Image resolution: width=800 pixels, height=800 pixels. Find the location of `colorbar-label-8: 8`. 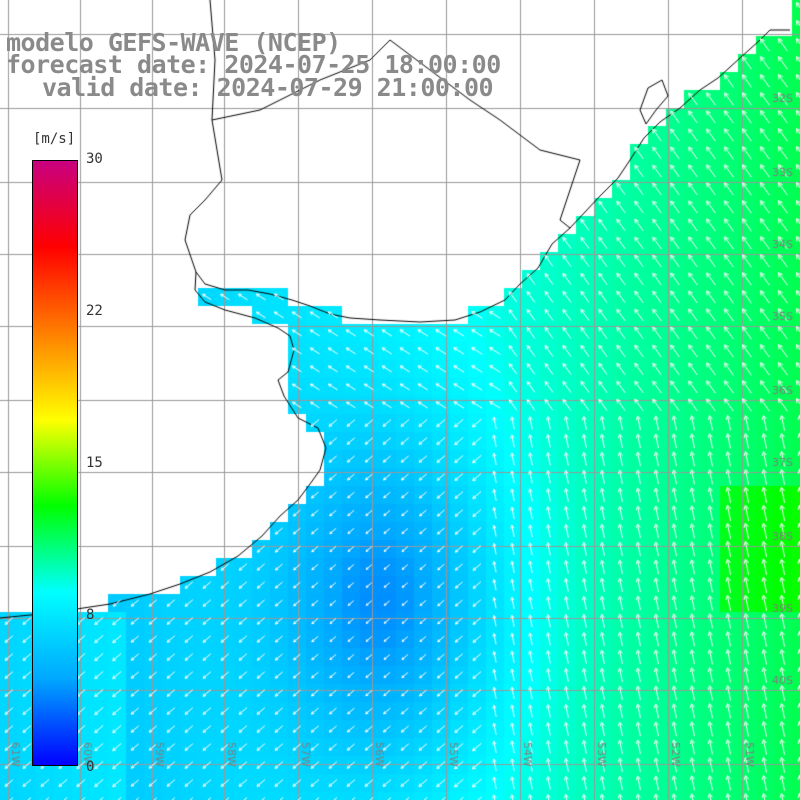

colorbar-label-8: 8 is located at coordinates (90, 615).